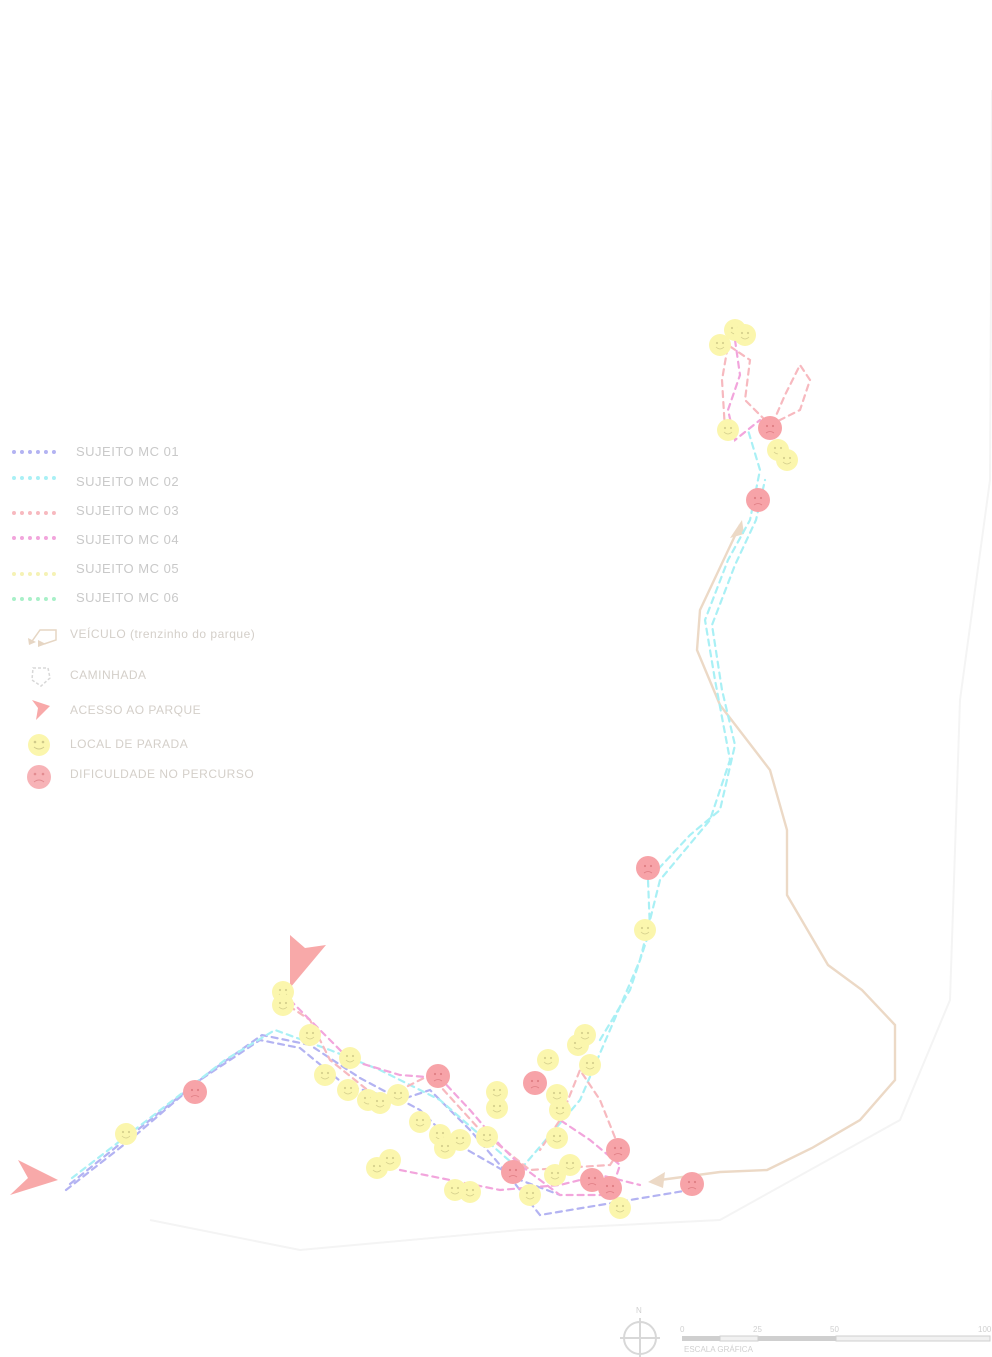 Image resolution: width=992 pixels, height=1357 pixels. I want to click on access-marker-southwest, so click(34, 1177).